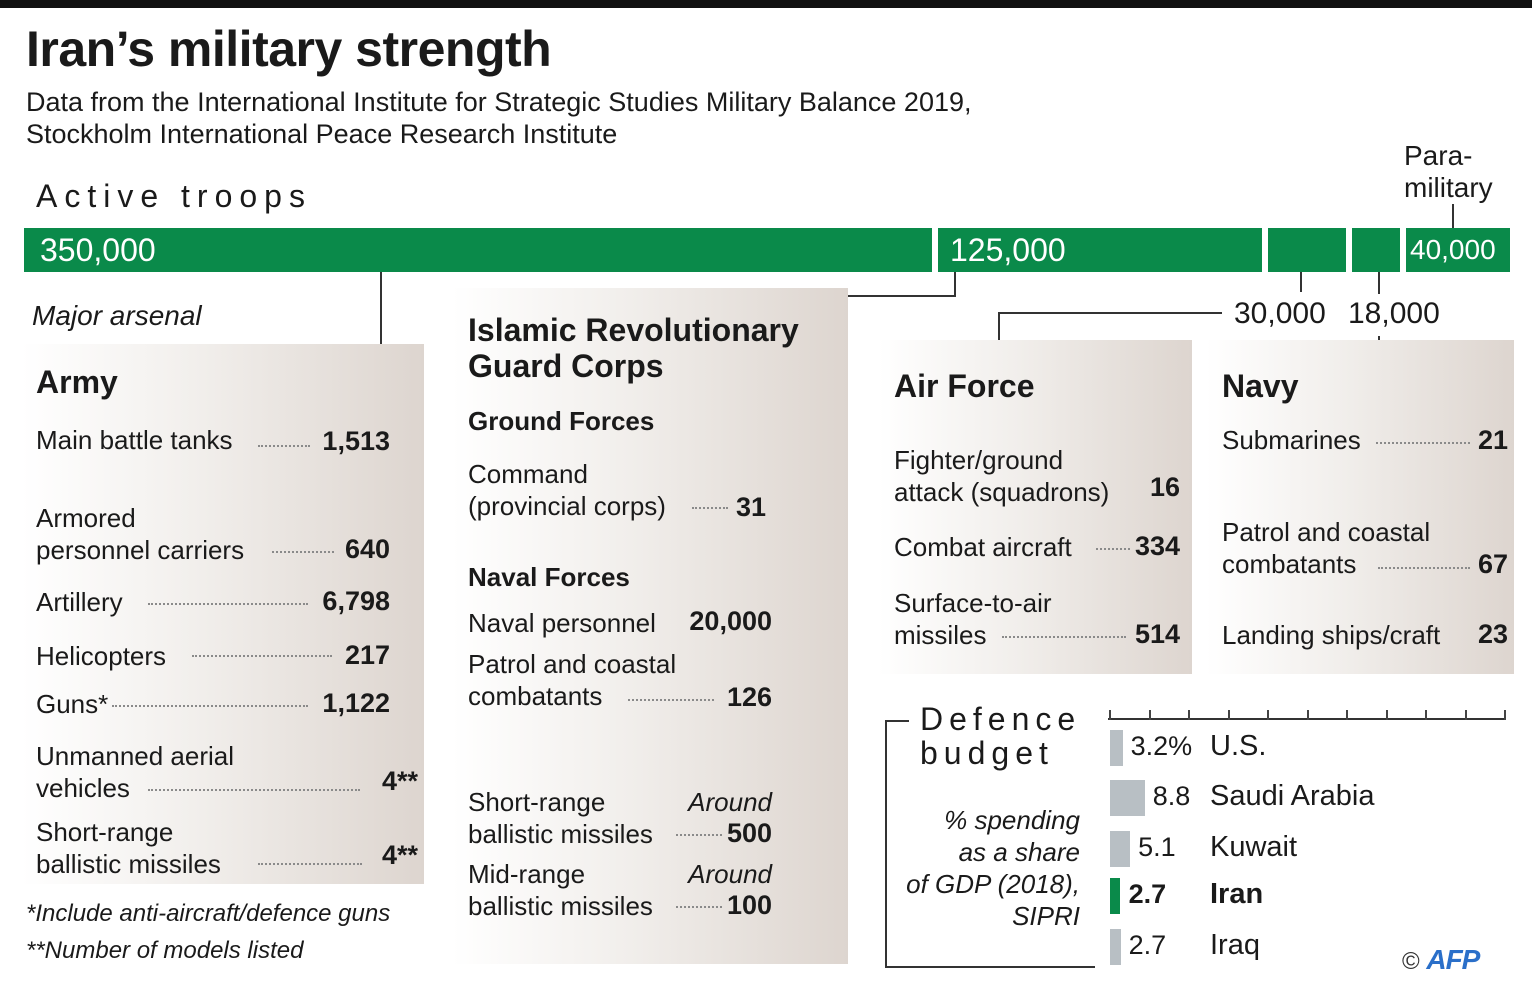 This screenshot has height=988, width=1532. What do you see at coordinates (174, 196) in the screenshot?
I see `troops-heading: Active troops` at bounding box center [174, 196].